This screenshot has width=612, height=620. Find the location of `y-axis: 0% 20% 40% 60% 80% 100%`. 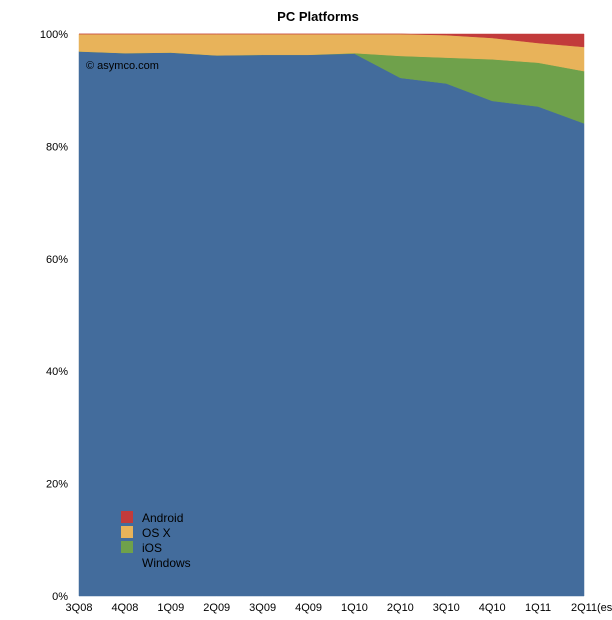

y-axis: 0% 20% 40% 60% 80% 100% is located at coordinates (54, 316).